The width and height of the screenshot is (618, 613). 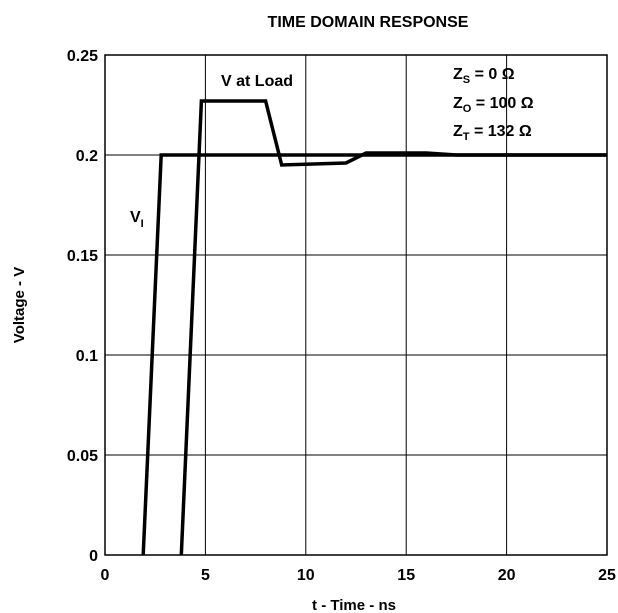 What do you see at coordinates (466, 80) in the screenshot?
I see `annotation-zs-sub: S` at bounding box center [466, 80].